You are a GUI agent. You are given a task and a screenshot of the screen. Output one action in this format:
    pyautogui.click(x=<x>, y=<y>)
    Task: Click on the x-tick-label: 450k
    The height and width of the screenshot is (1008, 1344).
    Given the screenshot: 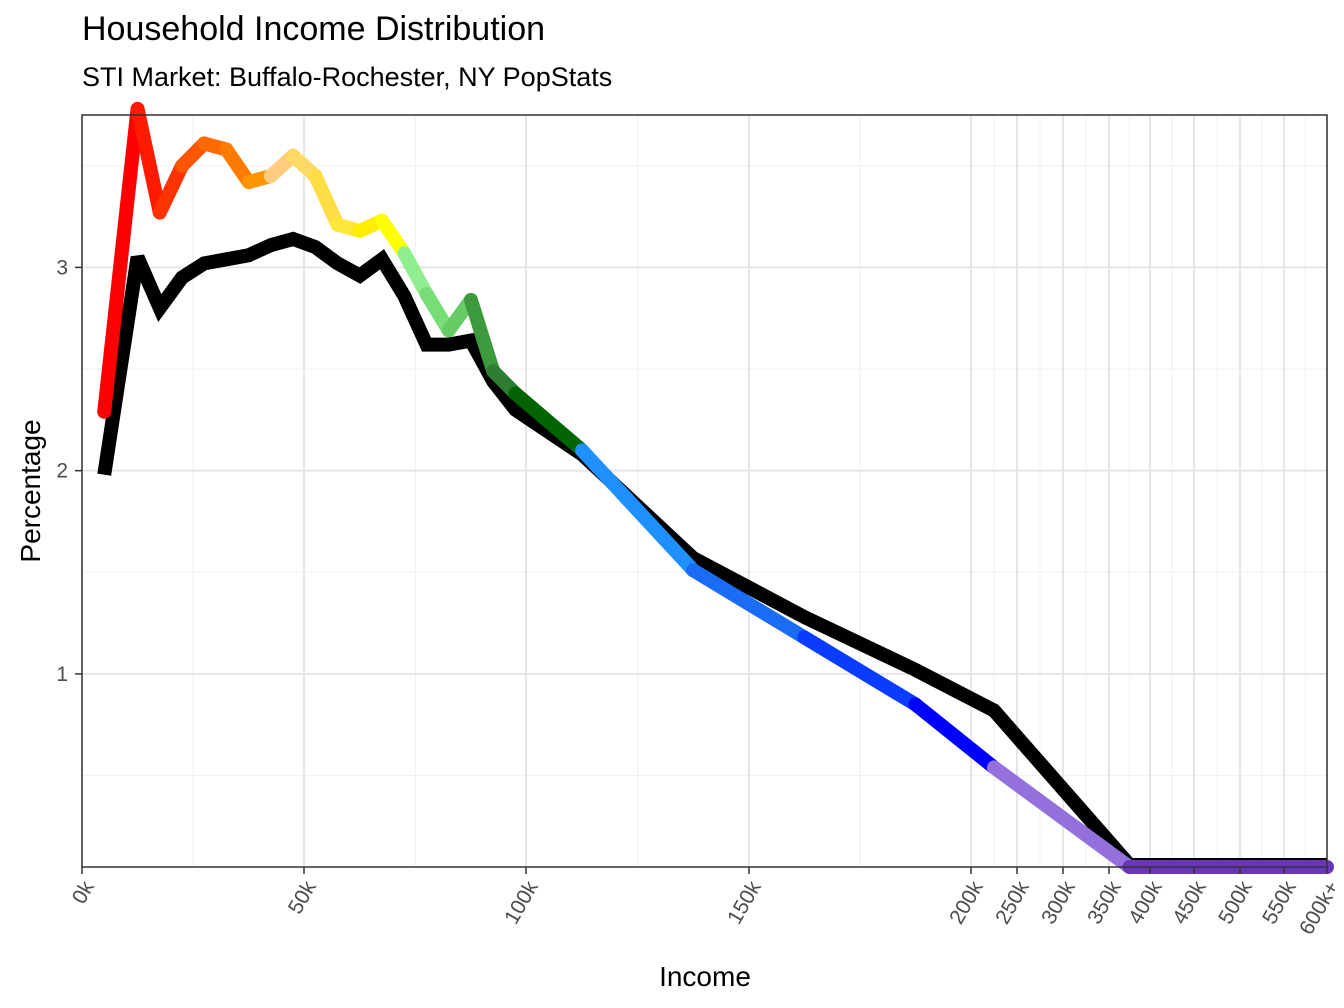 What is the action you would take?
    pyautogui.click(x=1189, y=902)
    